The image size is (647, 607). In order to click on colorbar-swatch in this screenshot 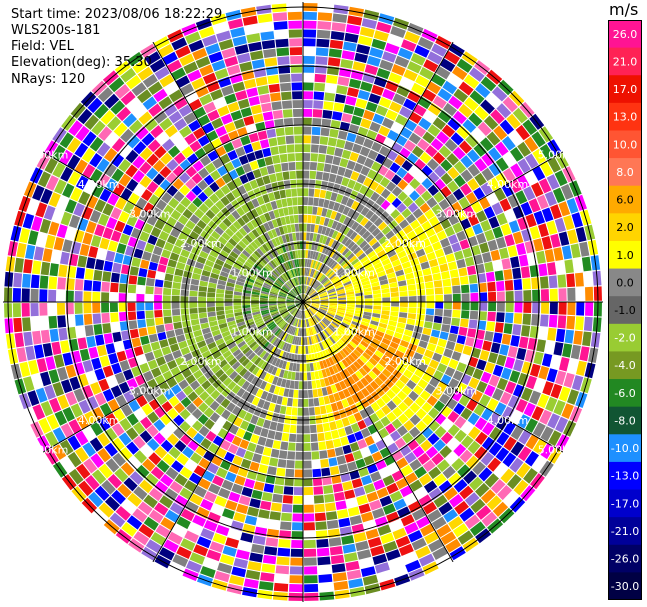, I will do `click(625, 393)`.